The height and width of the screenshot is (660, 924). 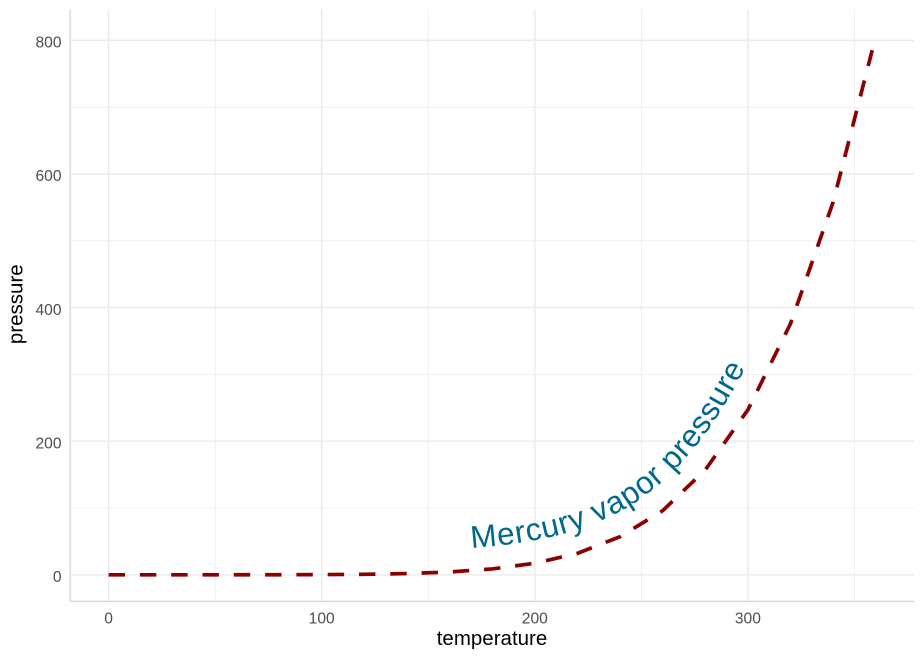 I want to click on svg-text: 400, so click(x=48, y=310).